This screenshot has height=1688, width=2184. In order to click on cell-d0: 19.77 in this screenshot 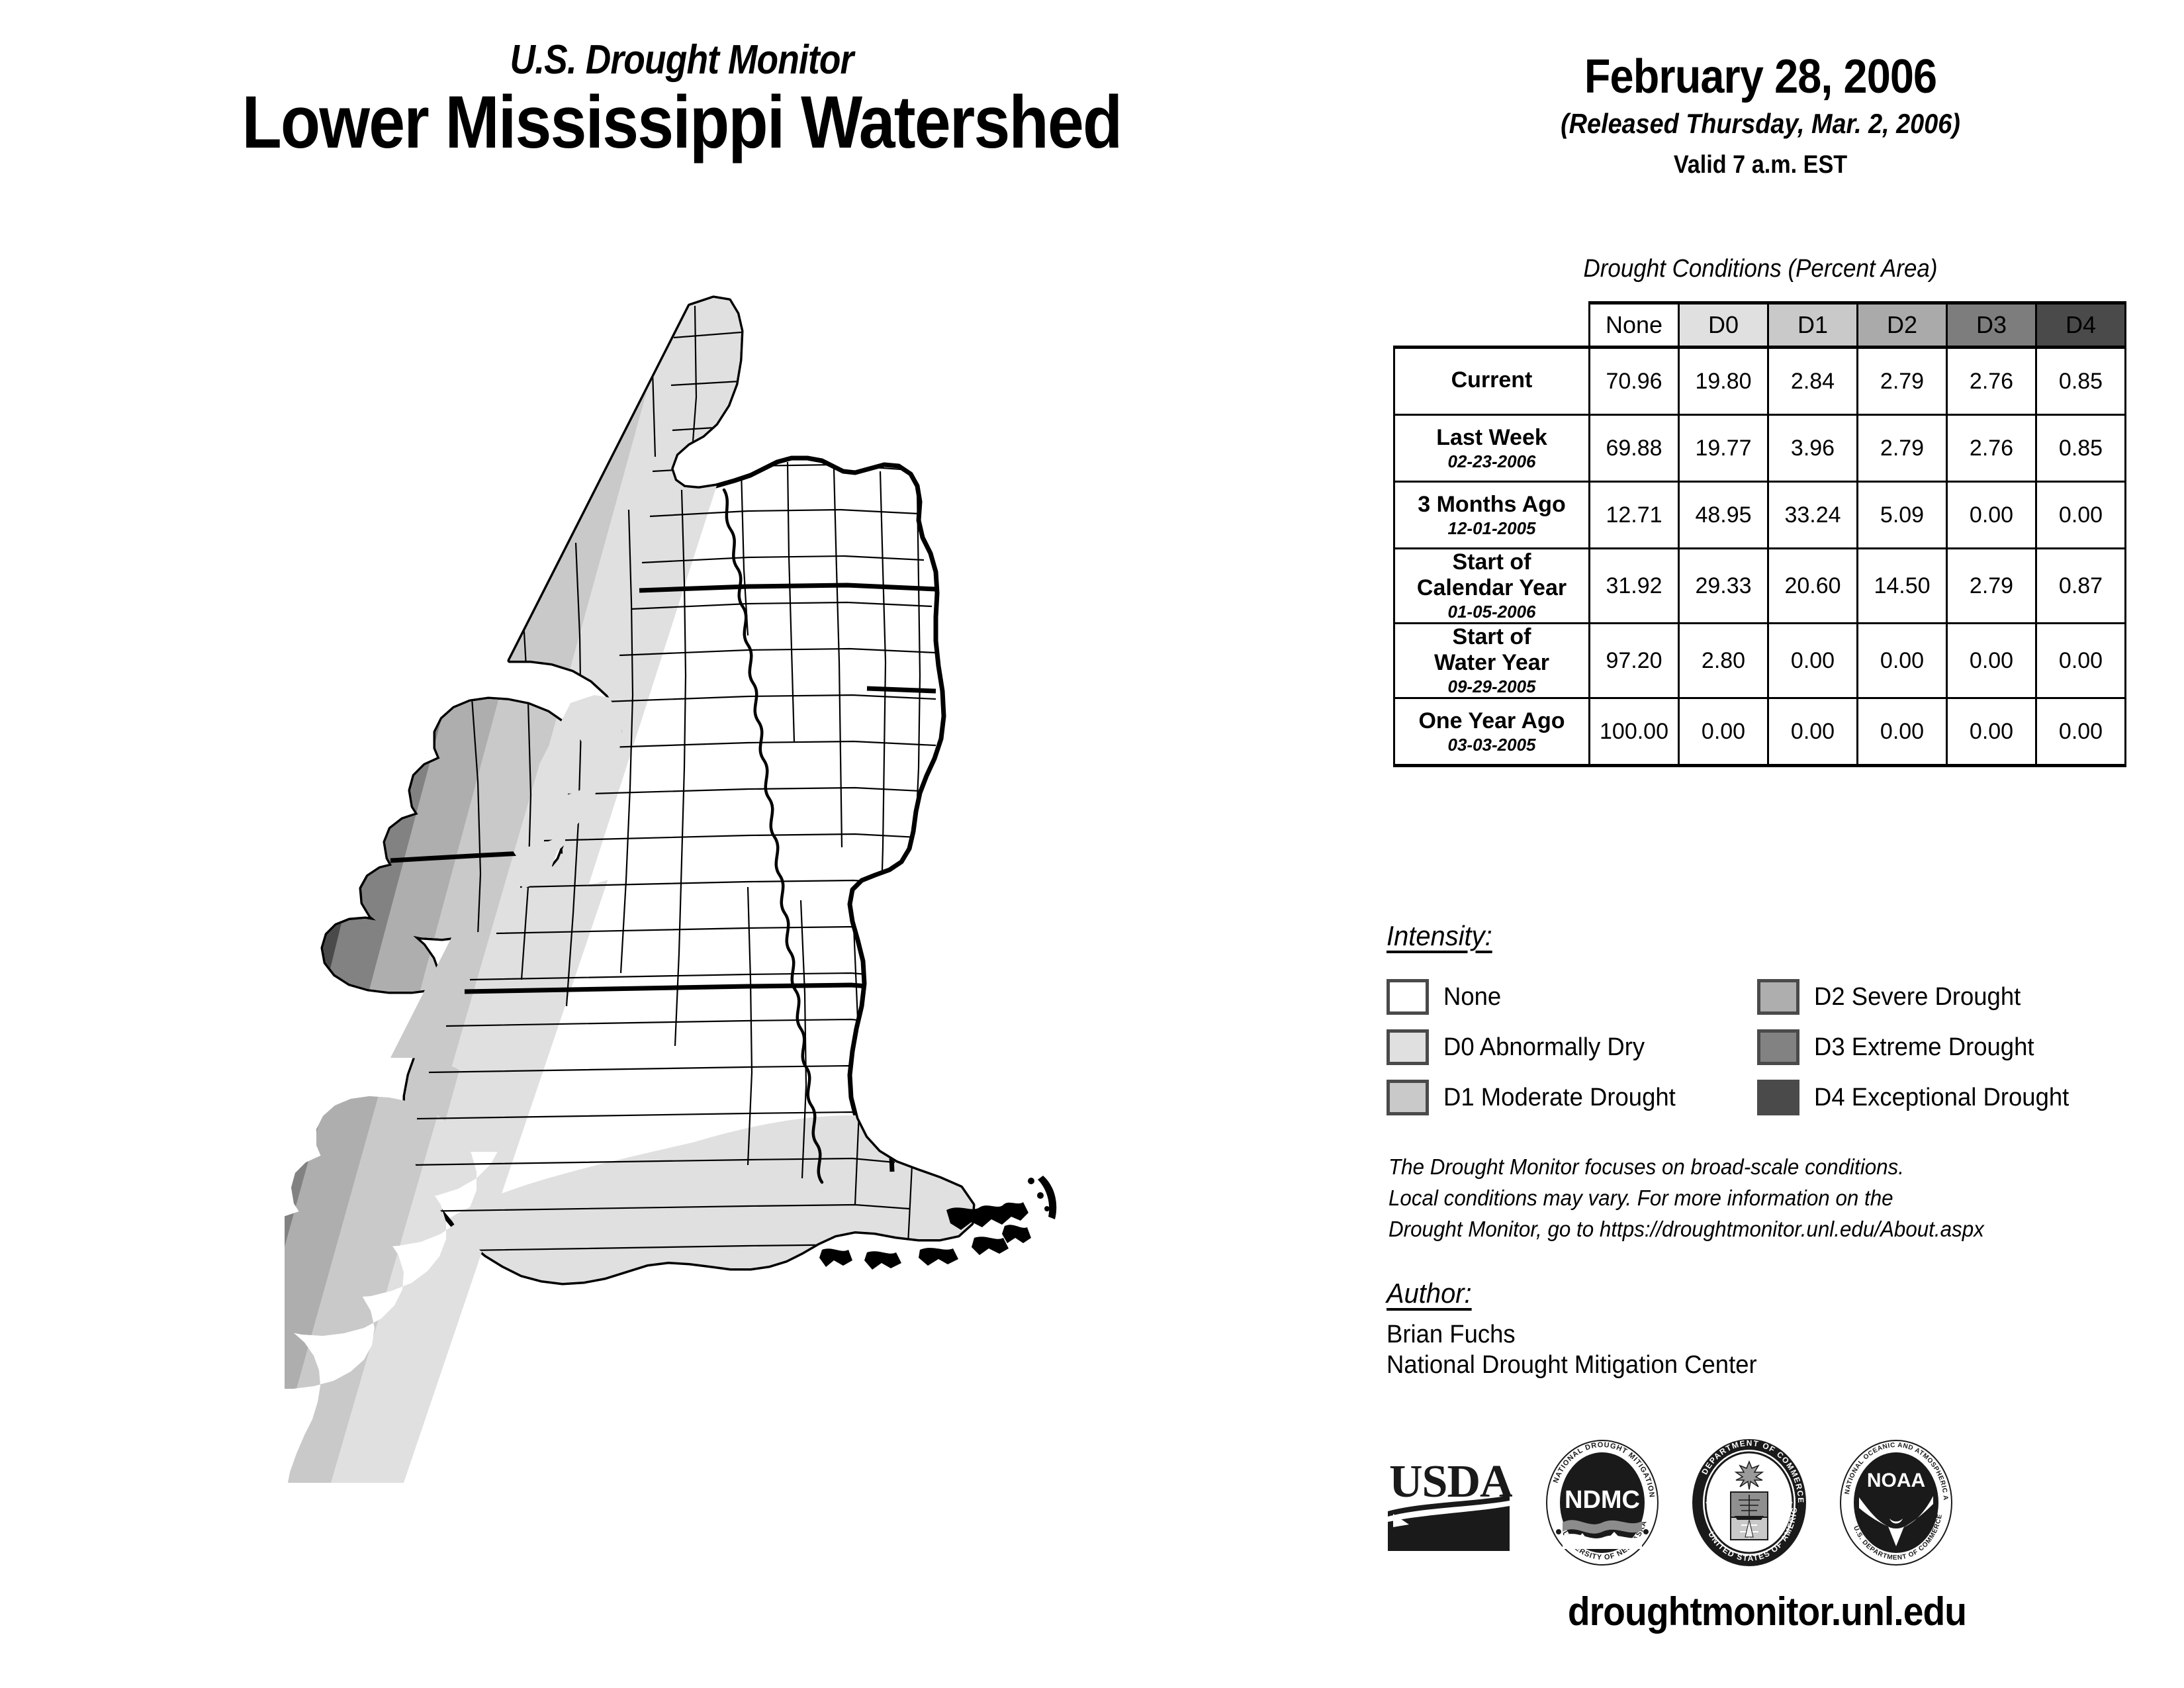, I will do `click(1723, 448)`.